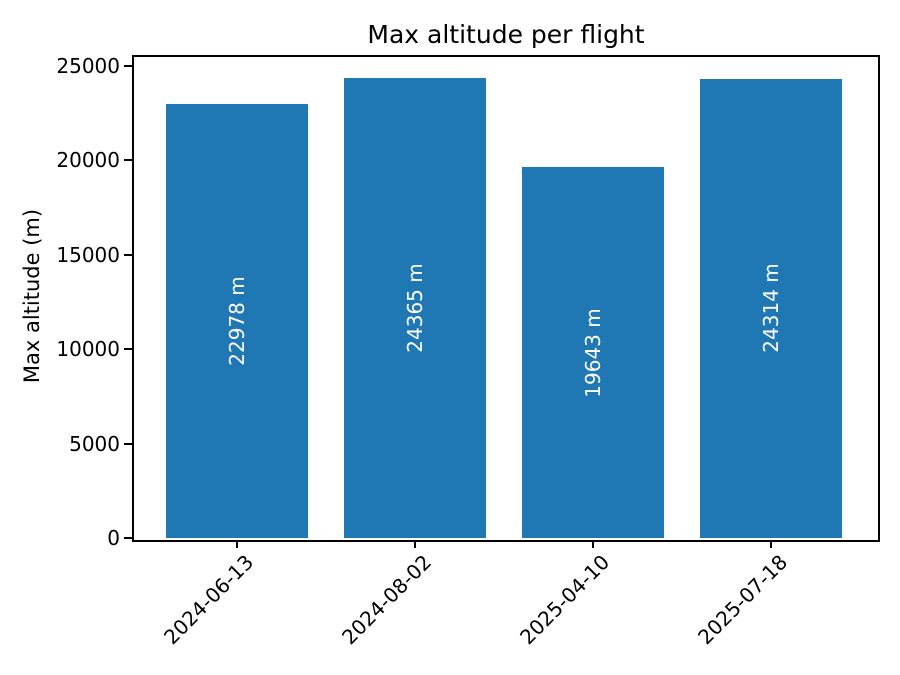 This screenshot has height=675, width=900. I want to click on x-tick-label: 2024-08-02, so click(386, 600).